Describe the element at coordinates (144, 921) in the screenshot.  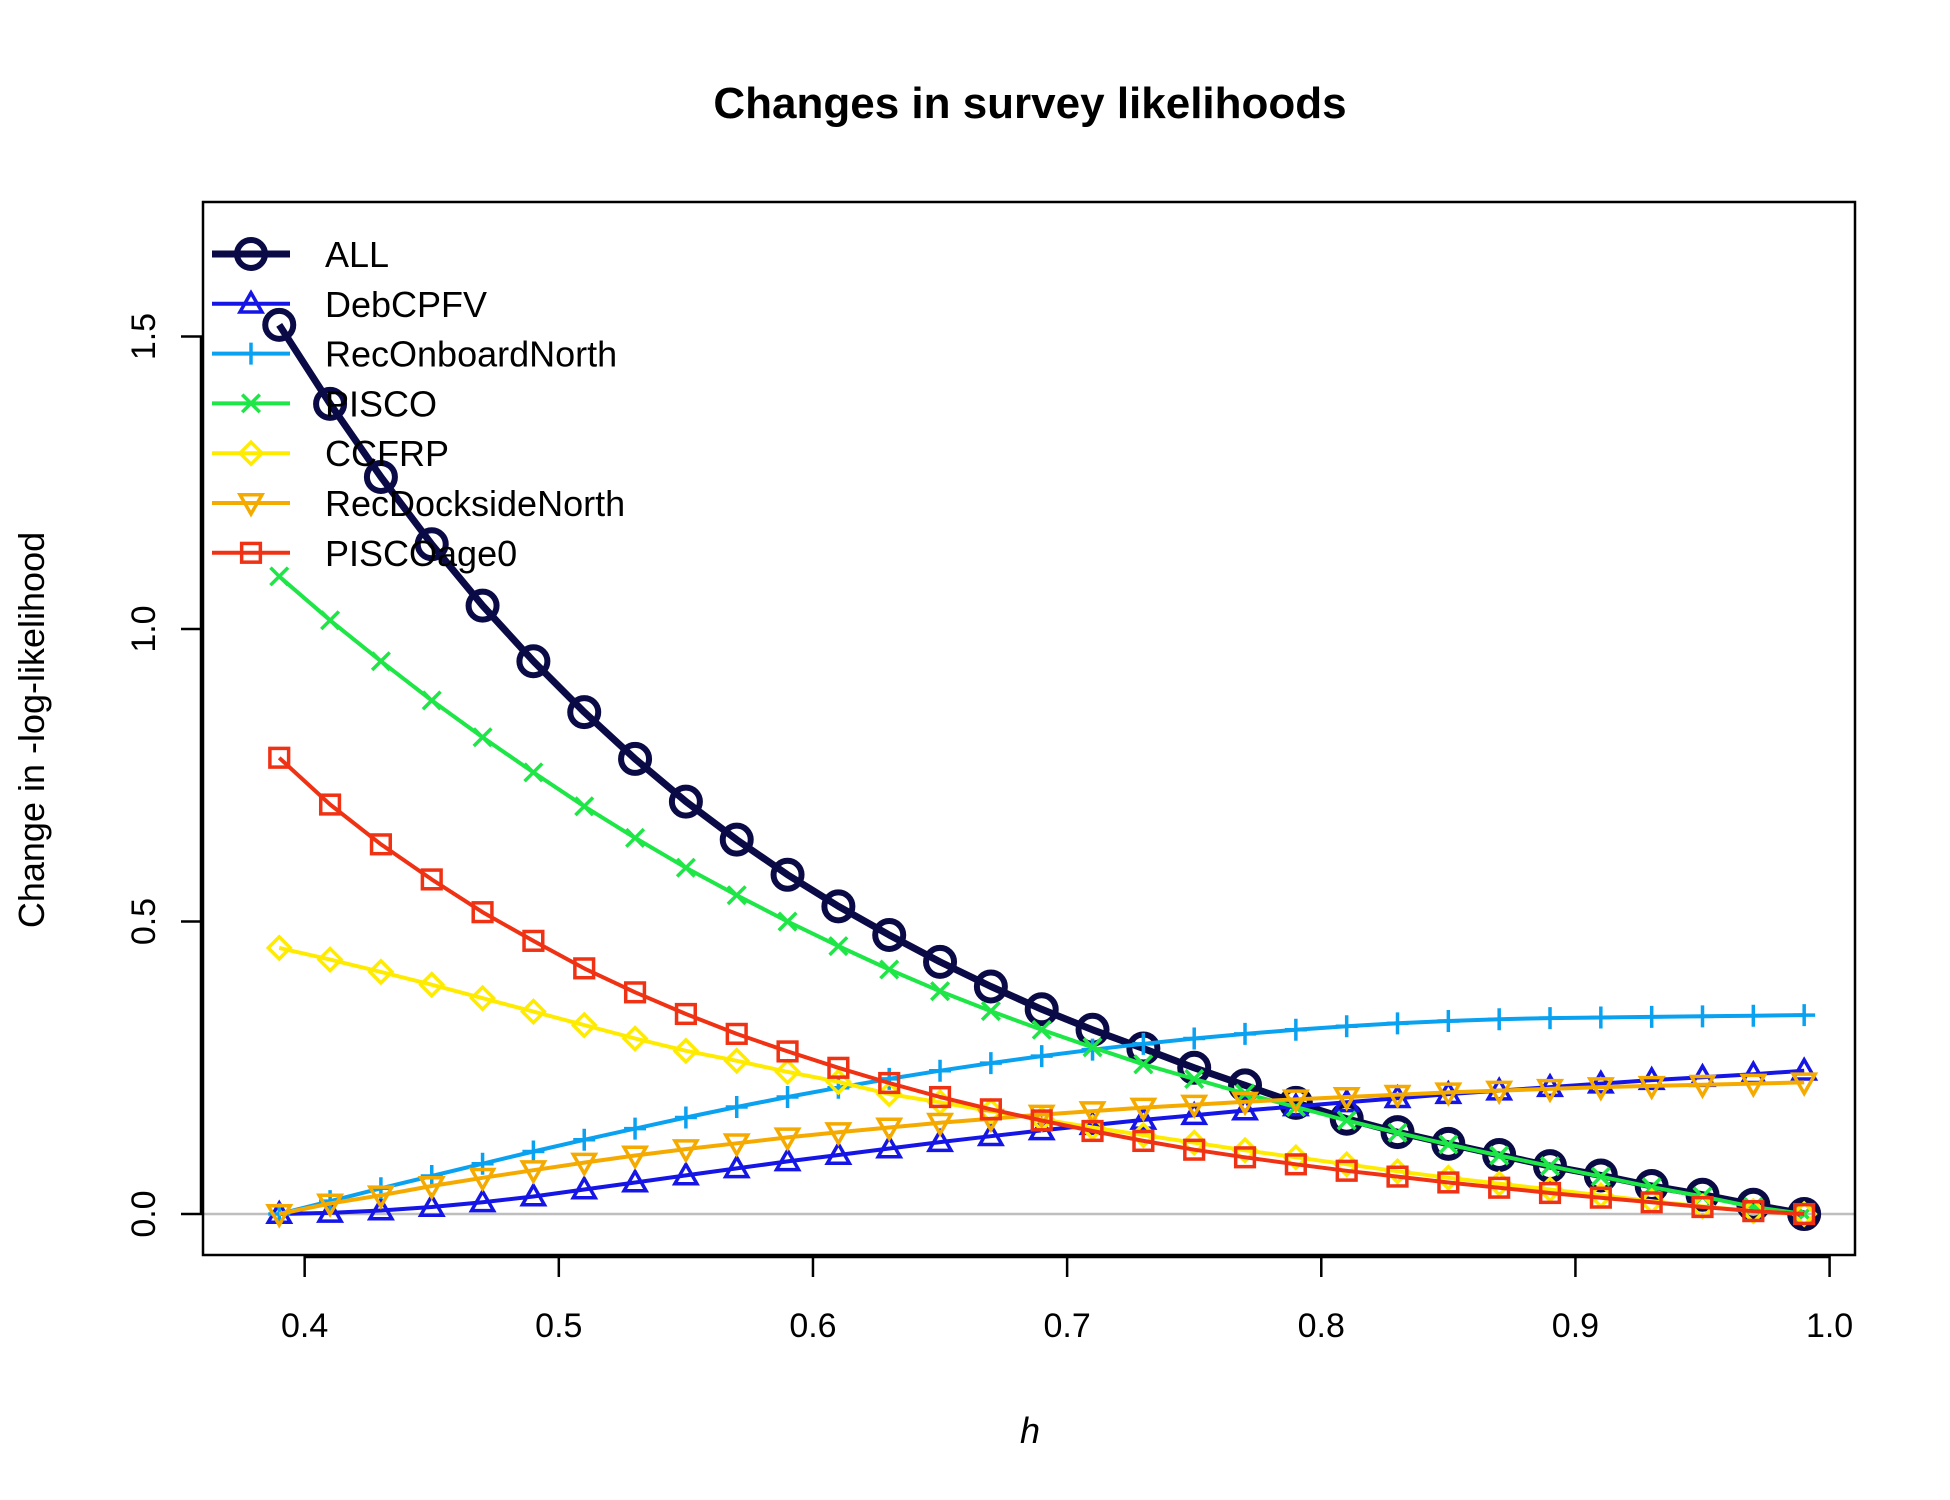
I see `y-tick-label: 0.5` at that location.